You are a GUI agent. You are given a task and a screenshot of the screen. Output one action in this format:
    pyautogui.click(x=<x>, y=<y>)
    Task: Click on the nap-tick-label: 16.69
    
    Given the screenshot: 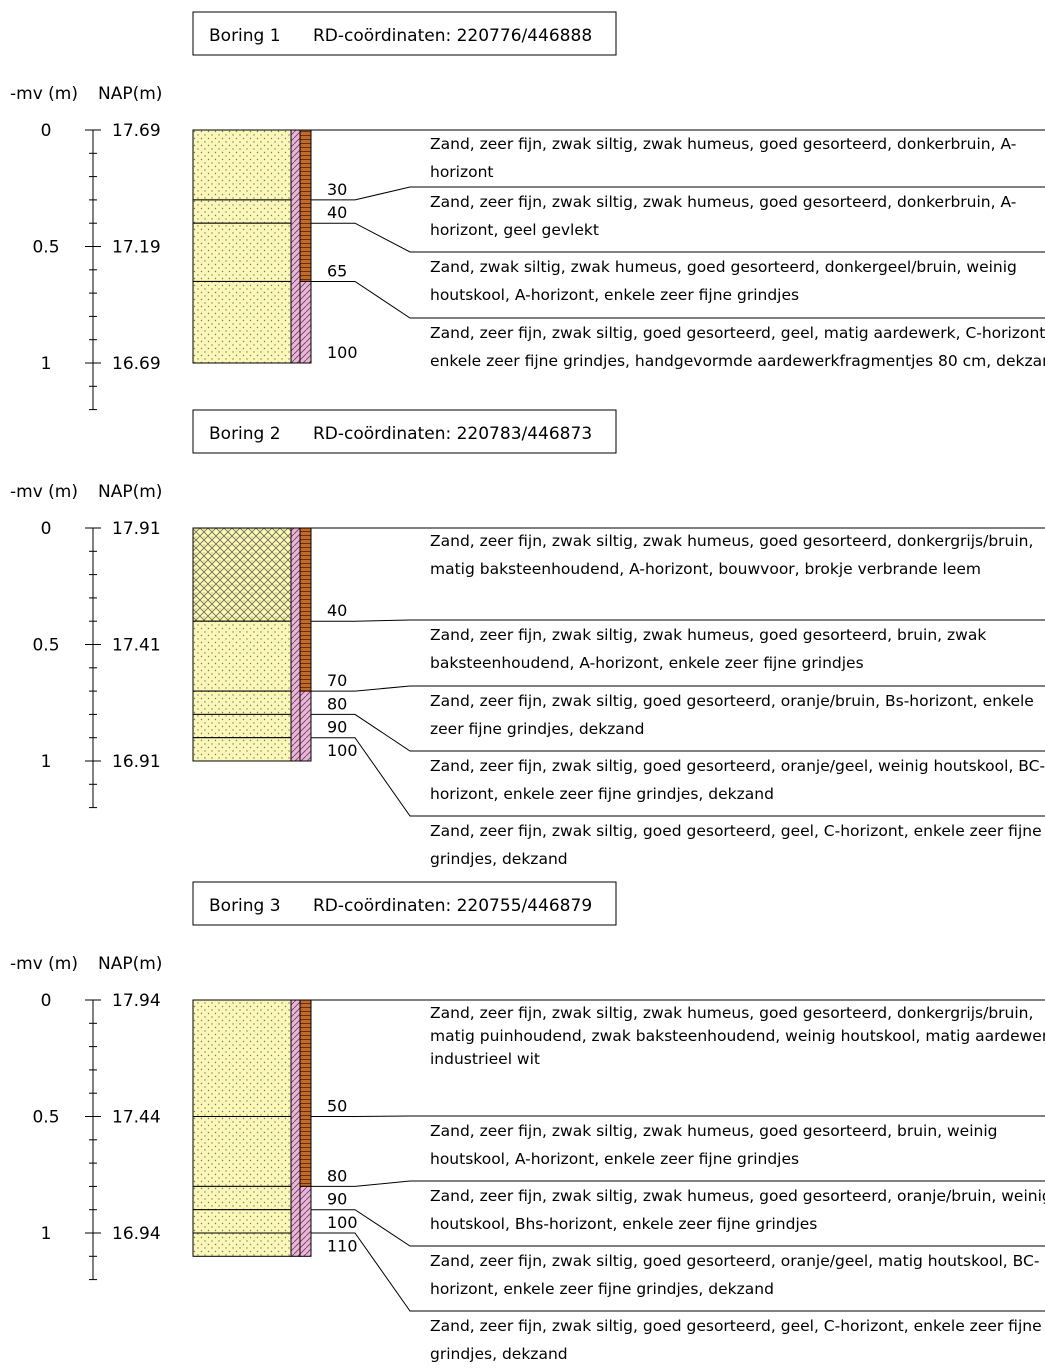 What is the action you would take?
    pyautogui.click(x=136, y=364)
    